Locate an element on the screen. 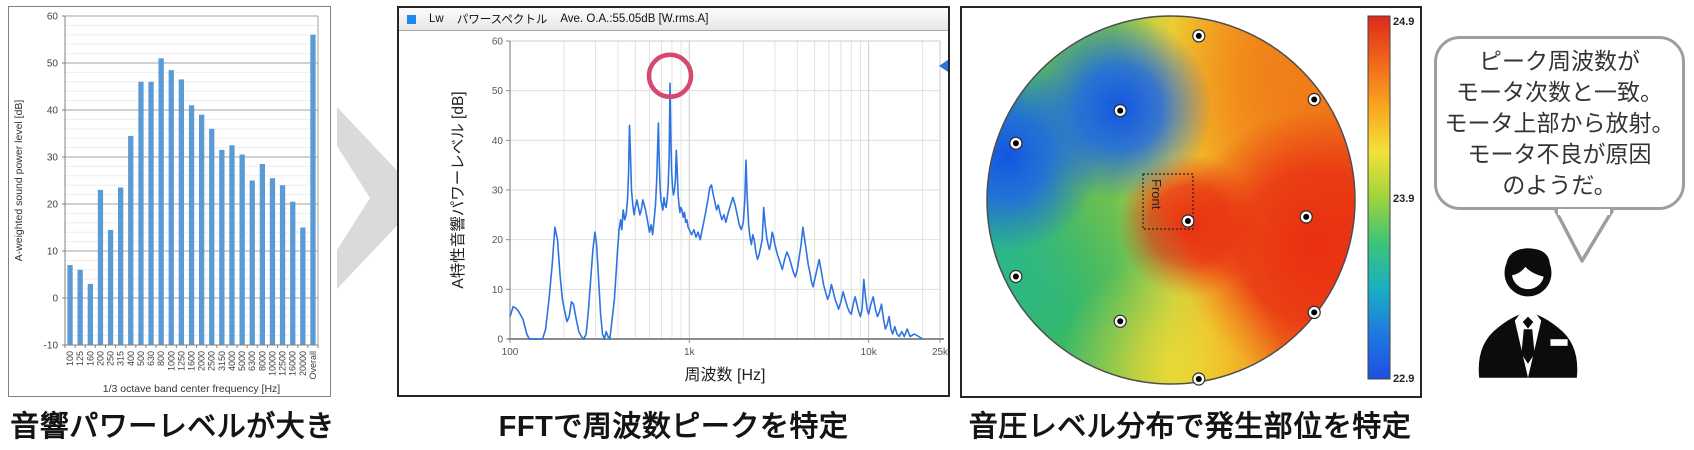 This screenshot has width=1694, height=450. svg-text:1/3 octave band center frequen: 1/3 octave band center frequency [Hz] is located at coordinates (192, 388).